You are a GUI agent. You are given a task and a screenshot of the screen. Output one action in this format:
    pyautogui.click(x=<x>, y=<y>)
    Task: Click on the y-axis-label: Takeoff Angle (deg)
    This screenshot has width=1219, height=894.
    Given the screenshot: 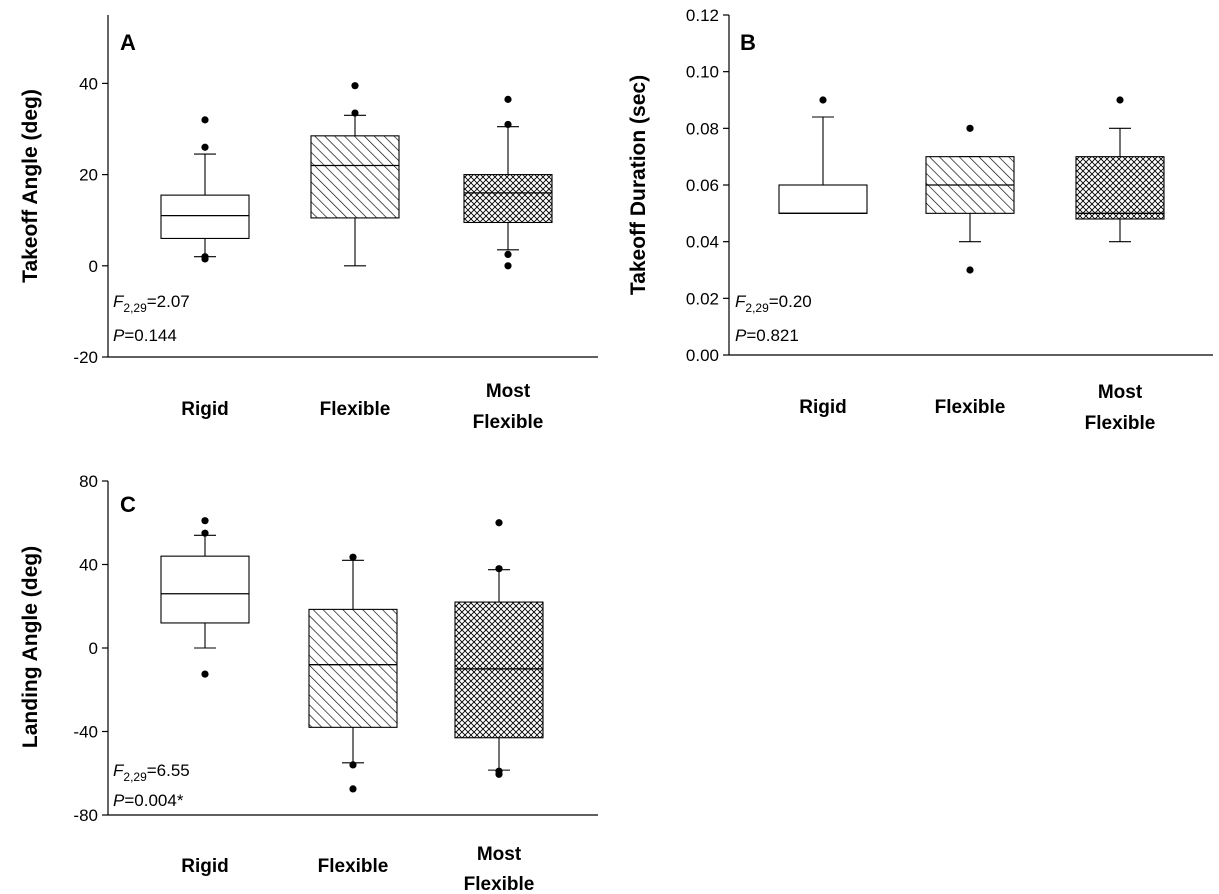 What is the action you would take?
    pyautogui.click(x=30, y=186)
    